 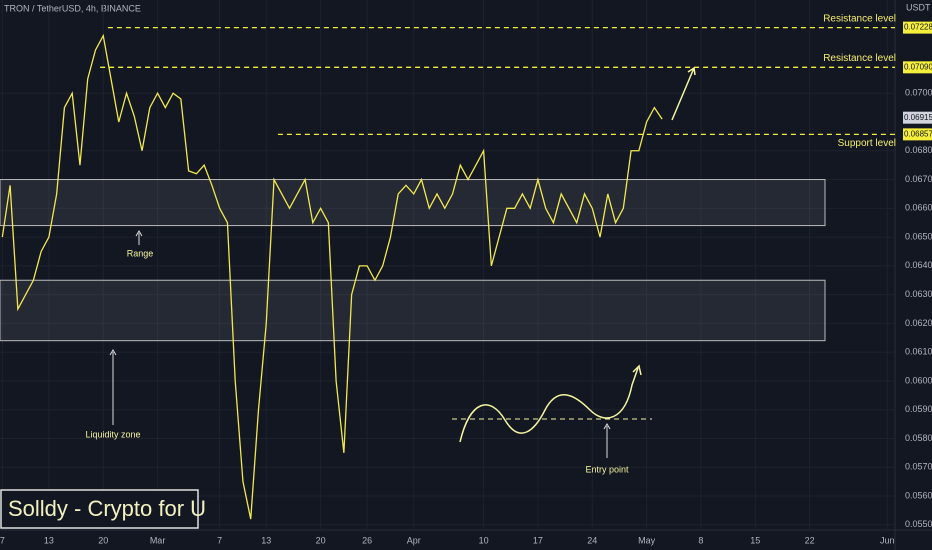 What do you see at coordinates (867, 143) in the screenshot?
I see `level-label: Support level` at bounding box center [867, 143].